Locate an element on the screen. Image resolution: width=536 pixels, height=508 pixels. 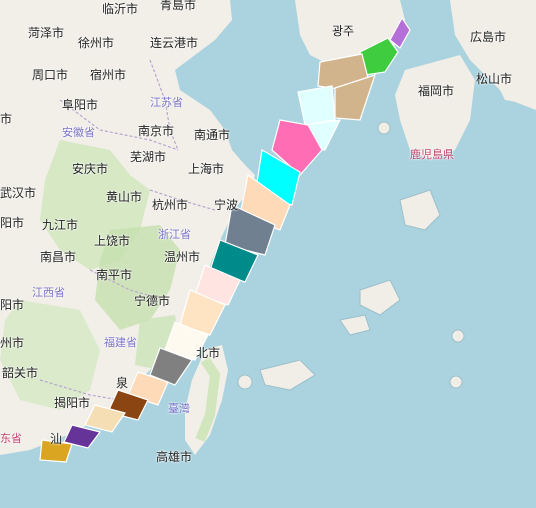
city-label-yang2: 阳市 is located at coordinates (12, 305).